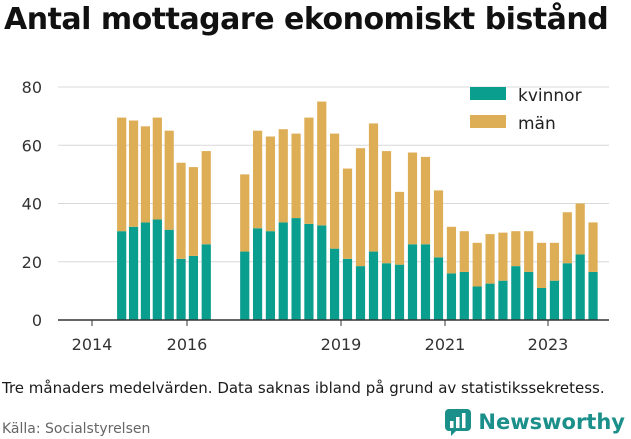  Describe the element at coordinates (32, 204) in the screenshot. I see `y-tick-label: 40` at that location.